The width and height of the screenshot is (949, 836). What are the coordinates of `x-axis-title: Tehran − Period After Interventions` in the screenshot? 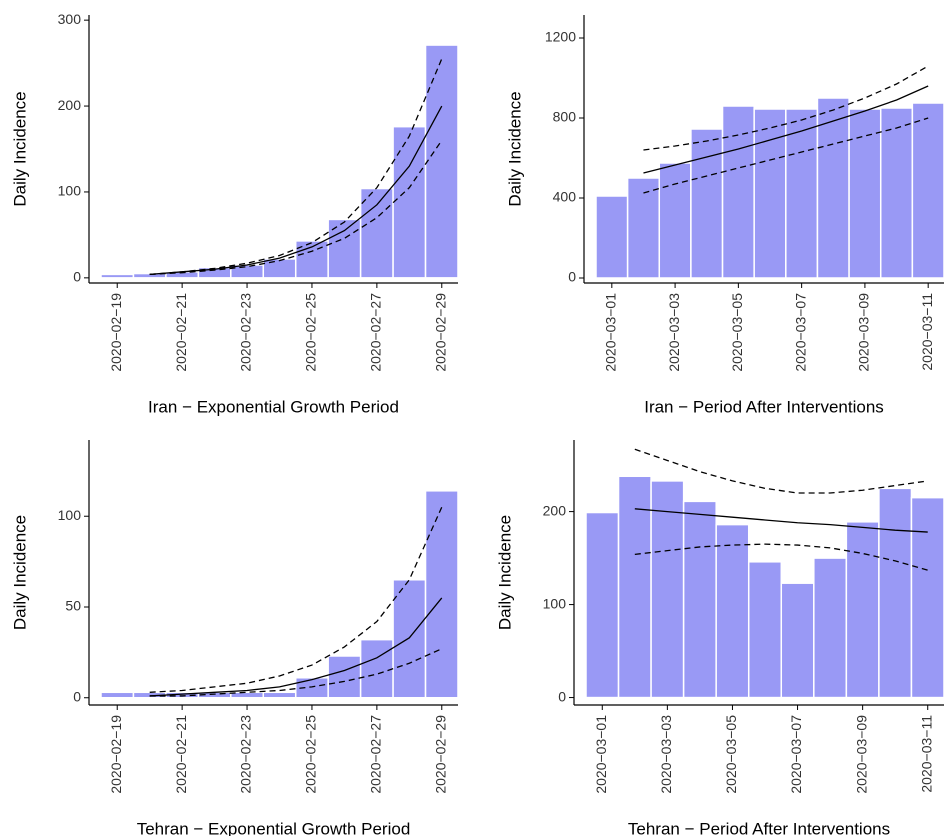 It's located at (759, 827).